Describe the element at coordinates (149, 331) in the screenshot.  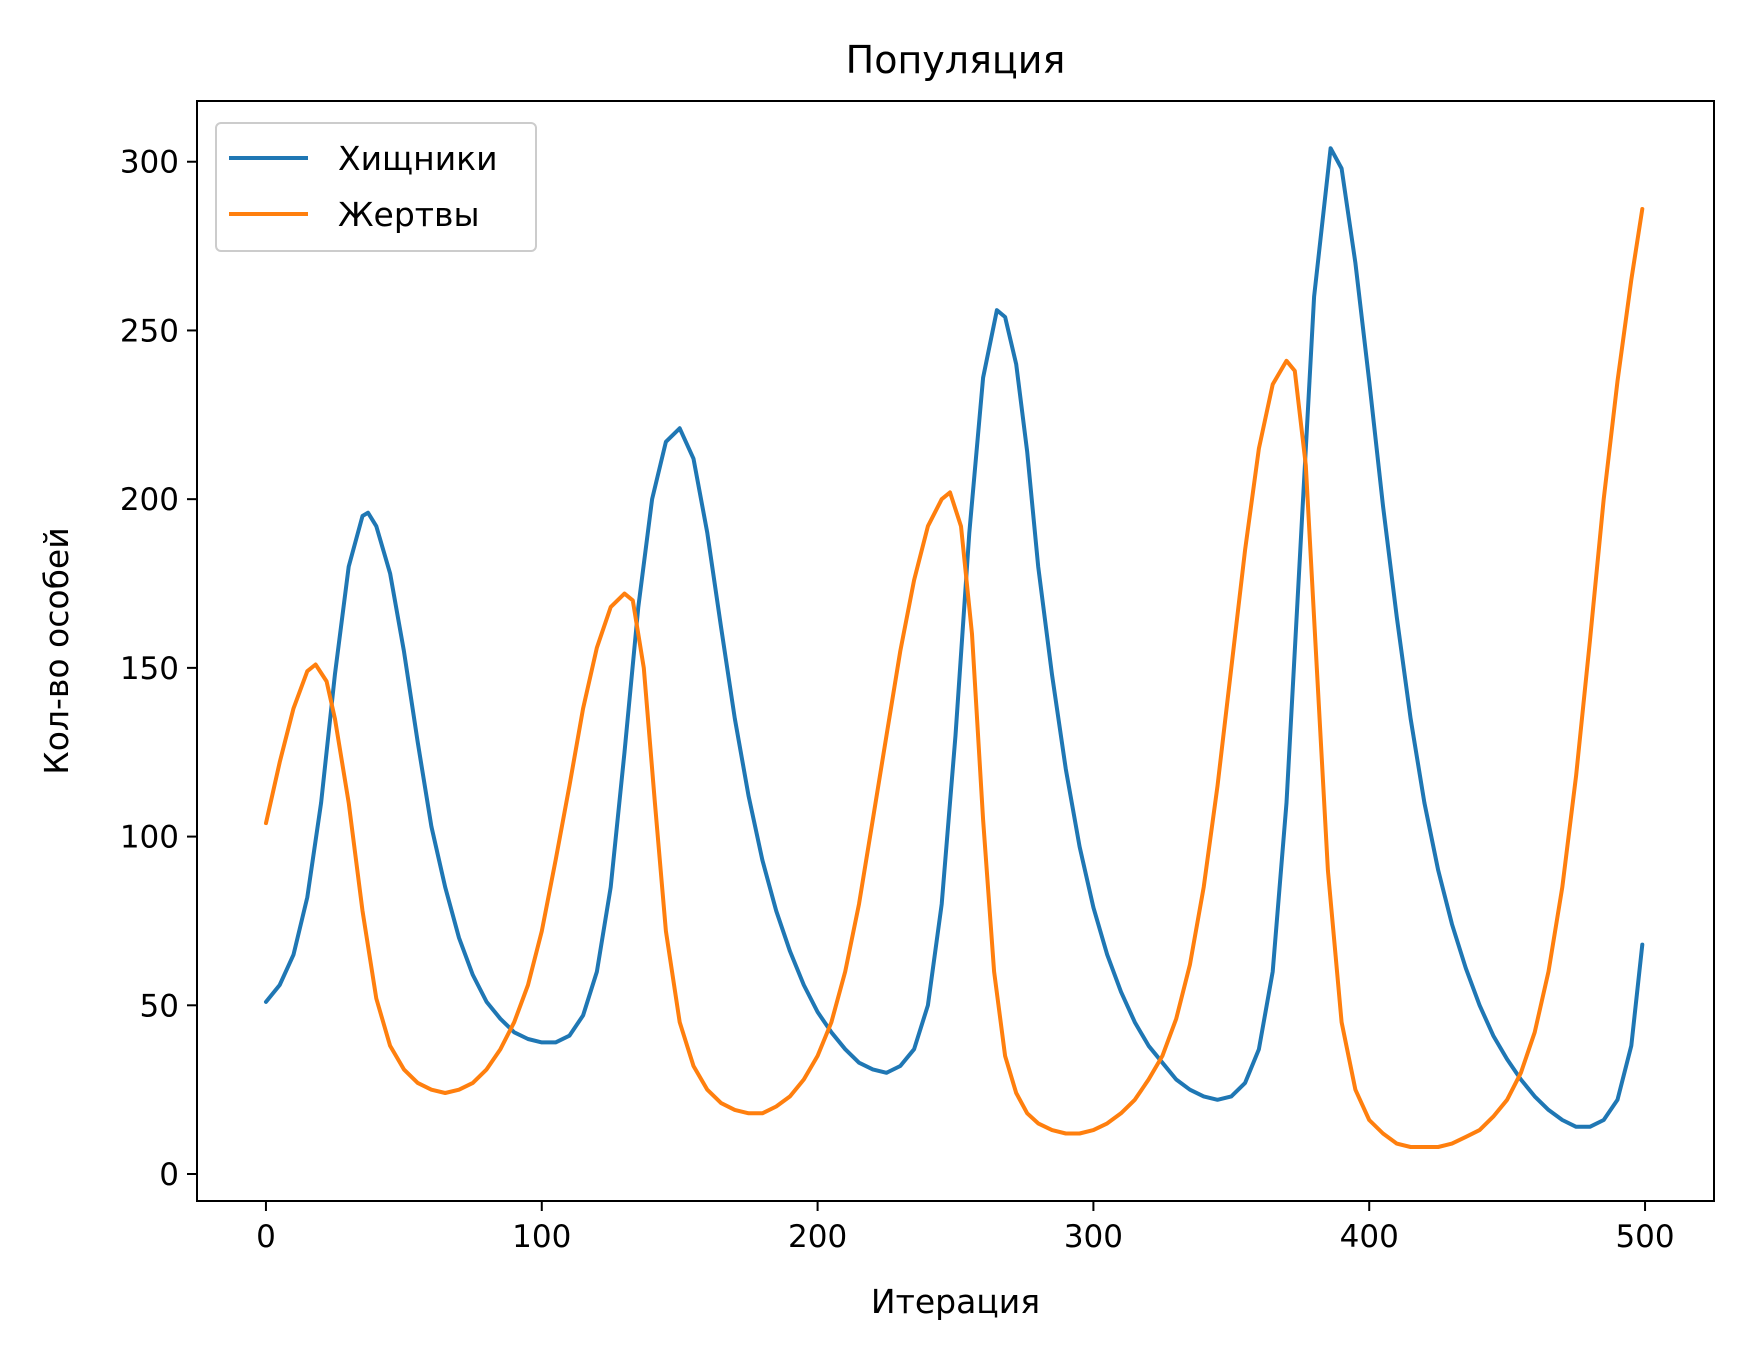
I see `y-tick-label: 250` at that location.